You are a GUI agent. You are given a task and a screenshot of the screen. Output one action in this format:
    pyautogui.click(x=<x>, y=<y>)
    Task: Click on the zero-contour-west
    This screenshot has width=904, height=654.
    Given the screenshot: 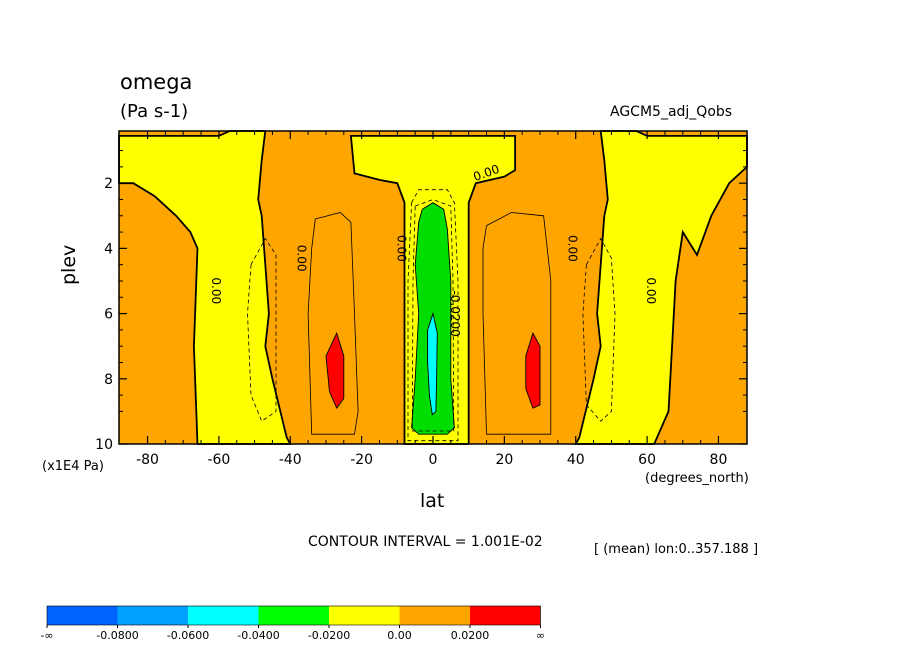 What is the action you would take?
    pyautogui.click(x=205, y=287)
    